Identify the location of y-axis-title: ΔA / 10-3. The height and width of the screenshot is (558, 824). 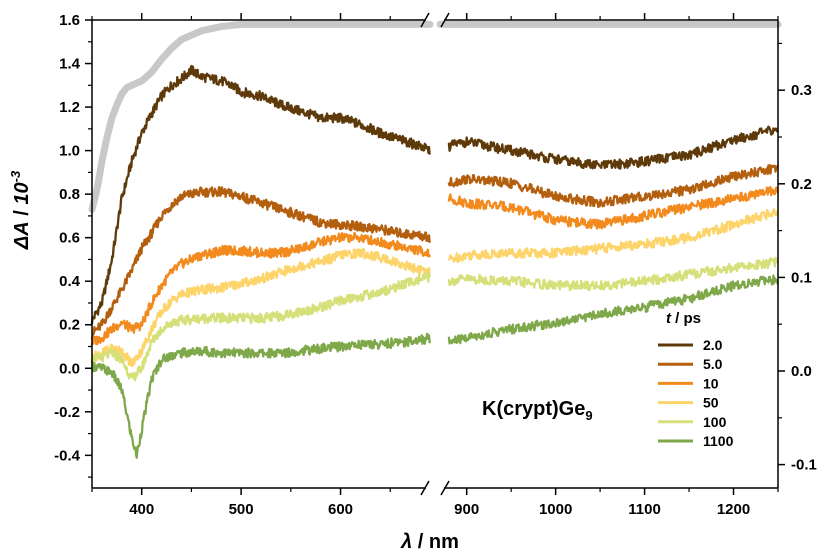
(20, 210).